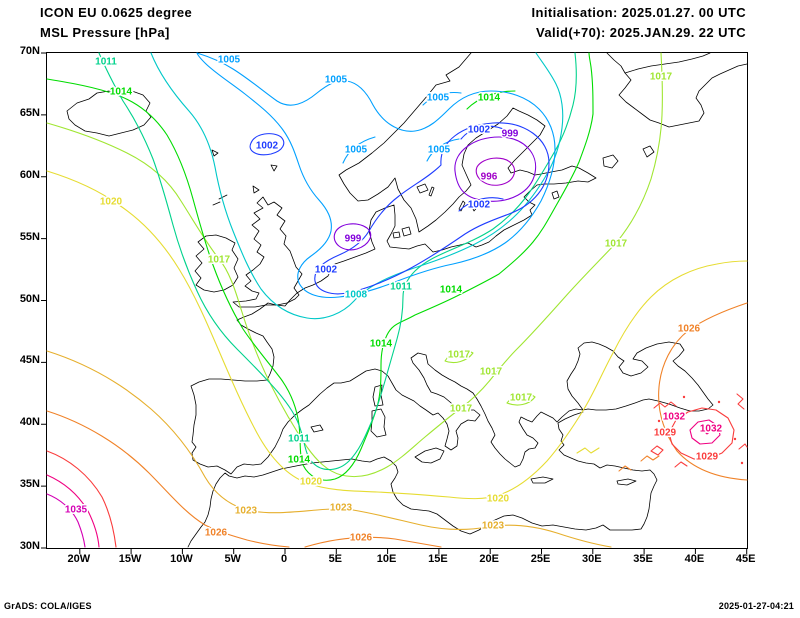 This screenshot has height=618, width=800. Describe the element at coordinates (317, 428) in the screenshot. I see `coastline-balearics` at that location.